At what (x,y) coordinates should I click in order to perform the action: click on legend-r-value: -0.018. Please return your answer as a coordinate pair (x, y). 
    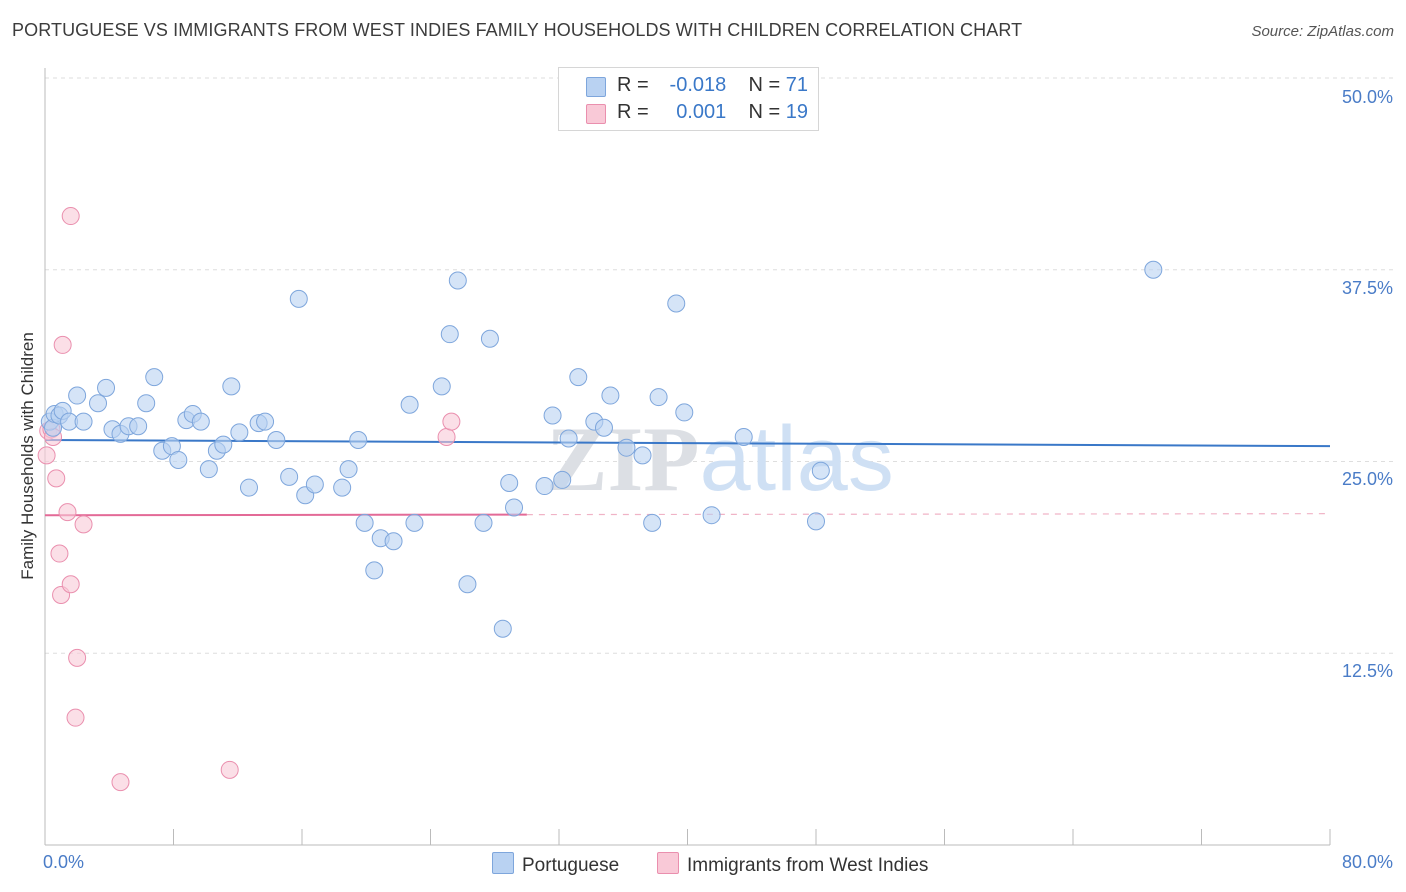
    Looking at the image, I should click on (698, 85).